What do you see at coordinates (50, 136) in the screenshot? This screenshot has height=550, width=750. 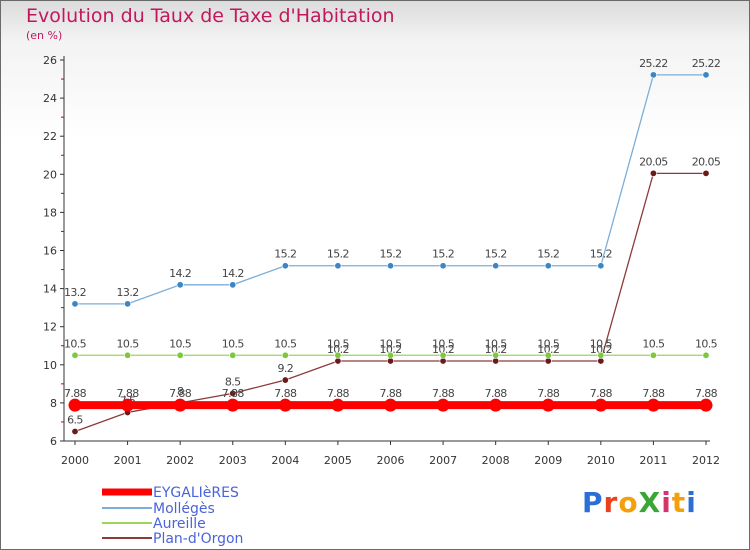 I see `y-tick-label: 22` at bounding box center [50, 136].